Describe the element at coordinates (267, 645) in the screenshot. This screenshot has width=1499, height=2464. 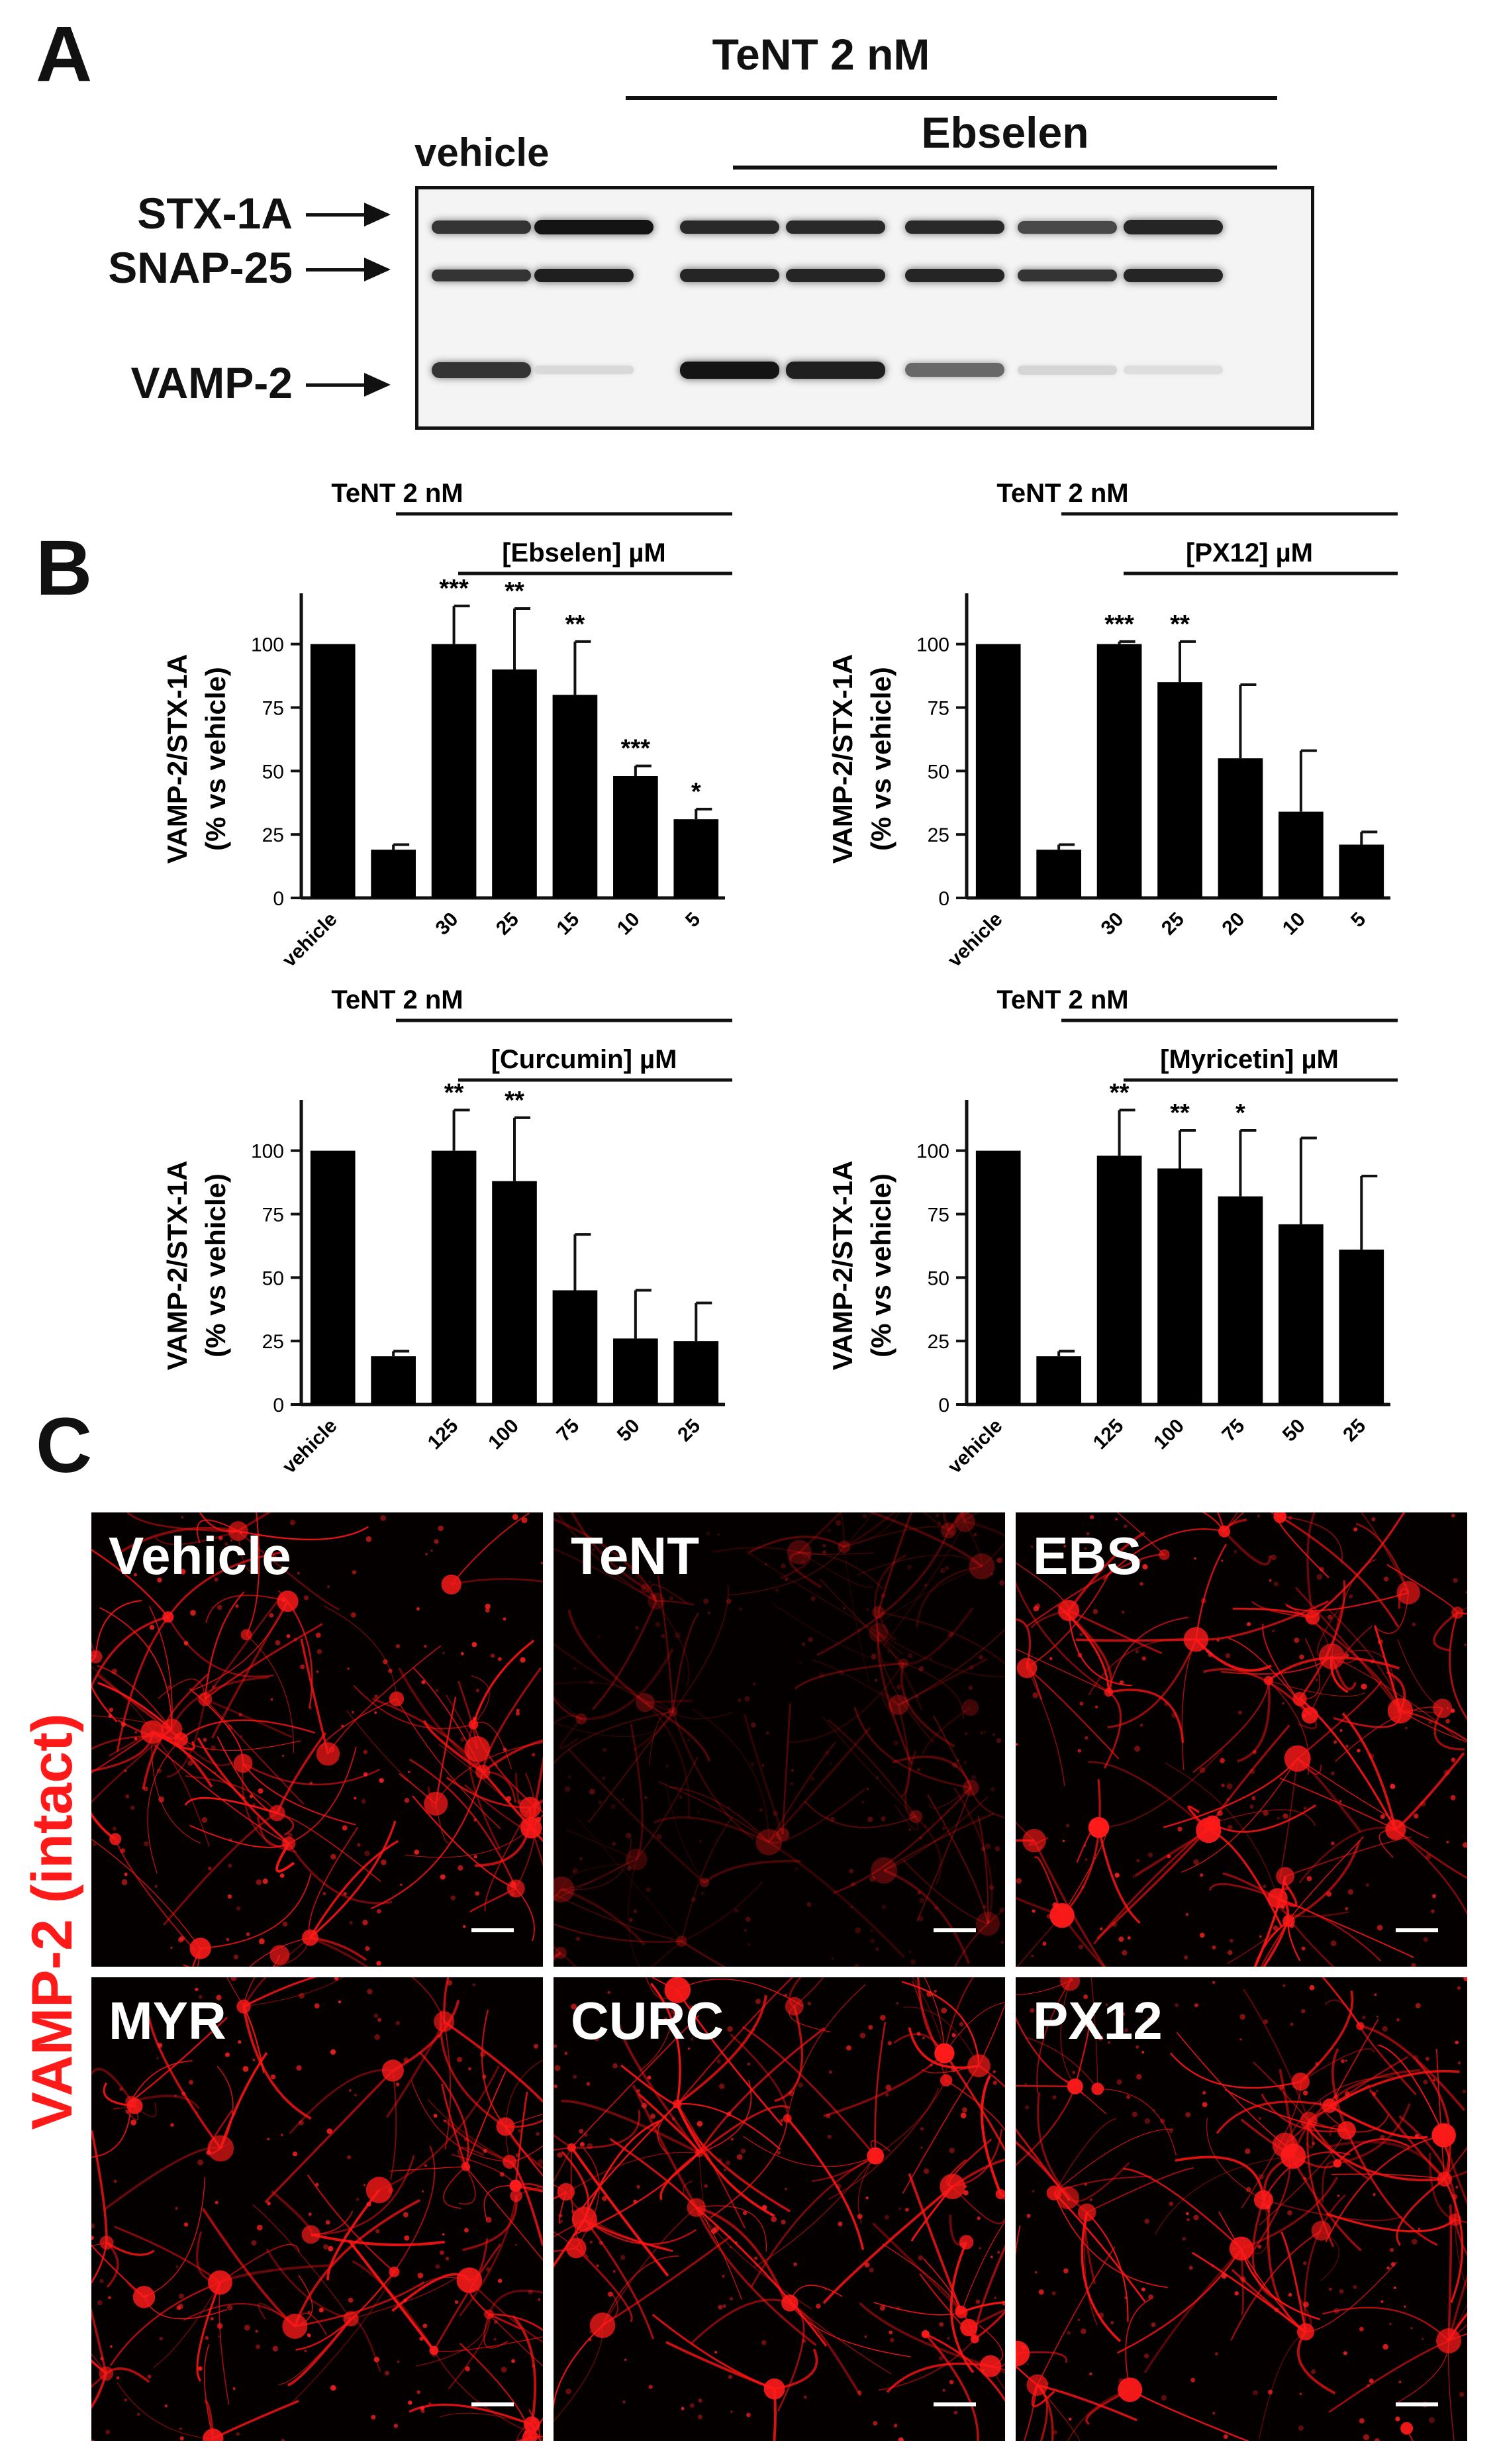
I see `y-tick-label: 100` at that location.